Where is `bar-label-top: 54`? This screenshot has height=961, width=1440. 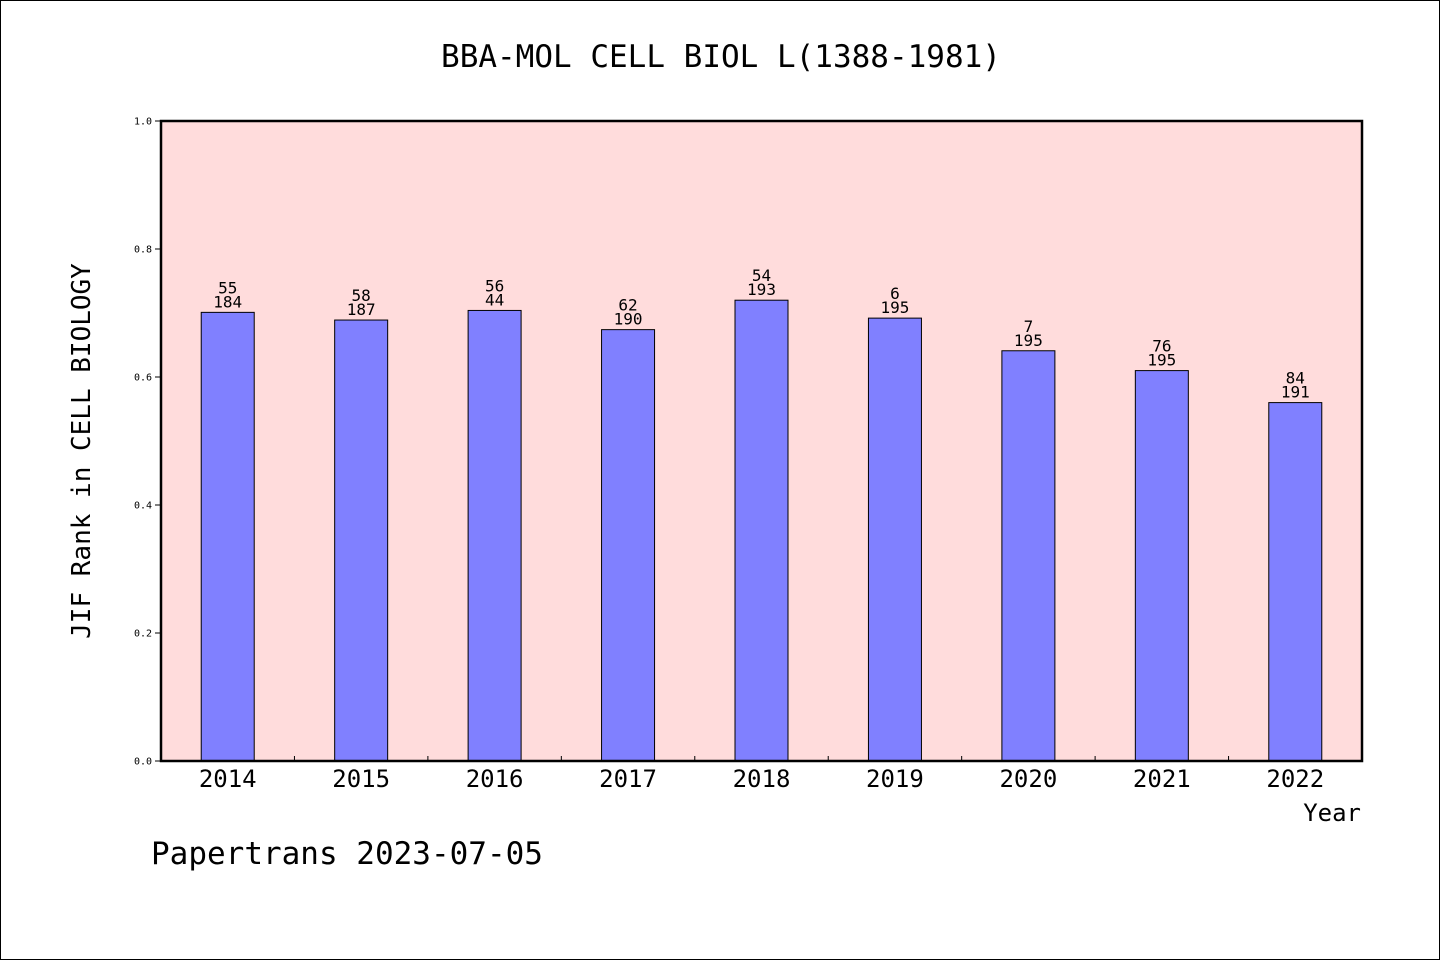 bar-label-top: 54 is located at coordinates (761, 275).